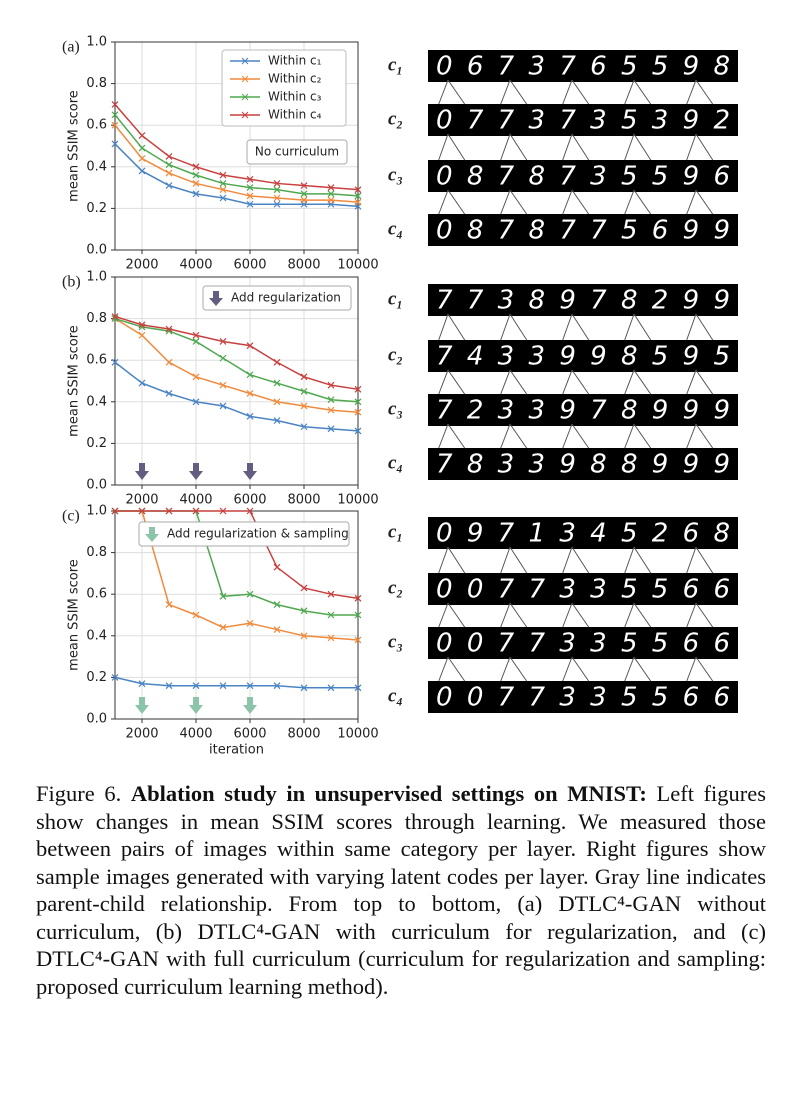  What do you see at coordinates (284, 88) in the screenshot?
I see `legend-box` at bounding box center [284, 88].